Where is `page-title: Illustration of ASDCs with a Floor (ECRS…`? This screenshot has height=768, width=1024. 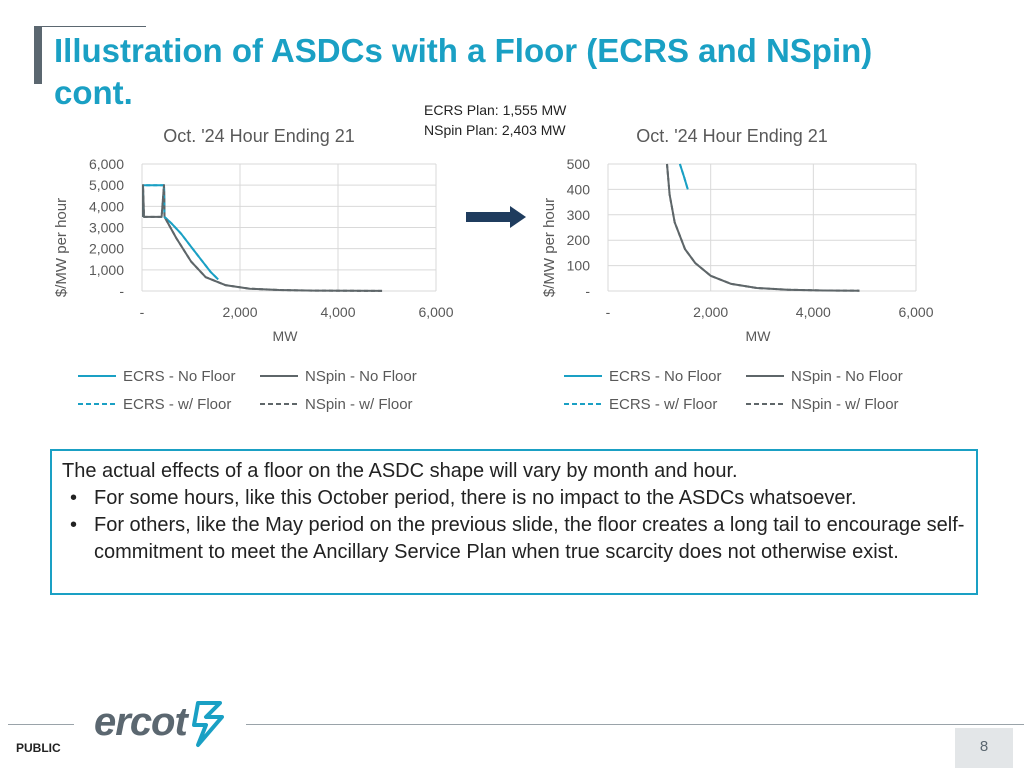
page-title: Illustration of ASDCs with a Floor (ECRS… is located at coordinates (463, 71).